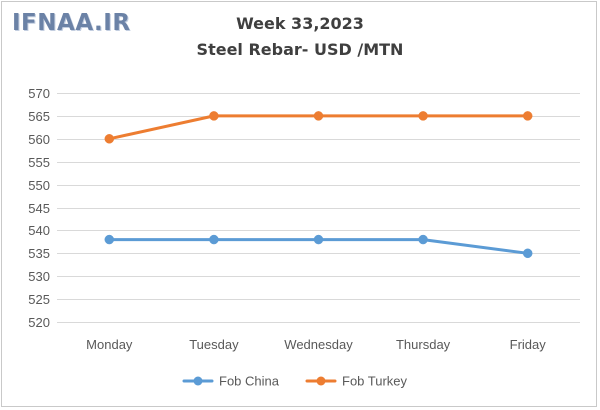  Describe the element at coordinates (249, 381) in the screenshot. I see `legend-label: Fob China` at that location.